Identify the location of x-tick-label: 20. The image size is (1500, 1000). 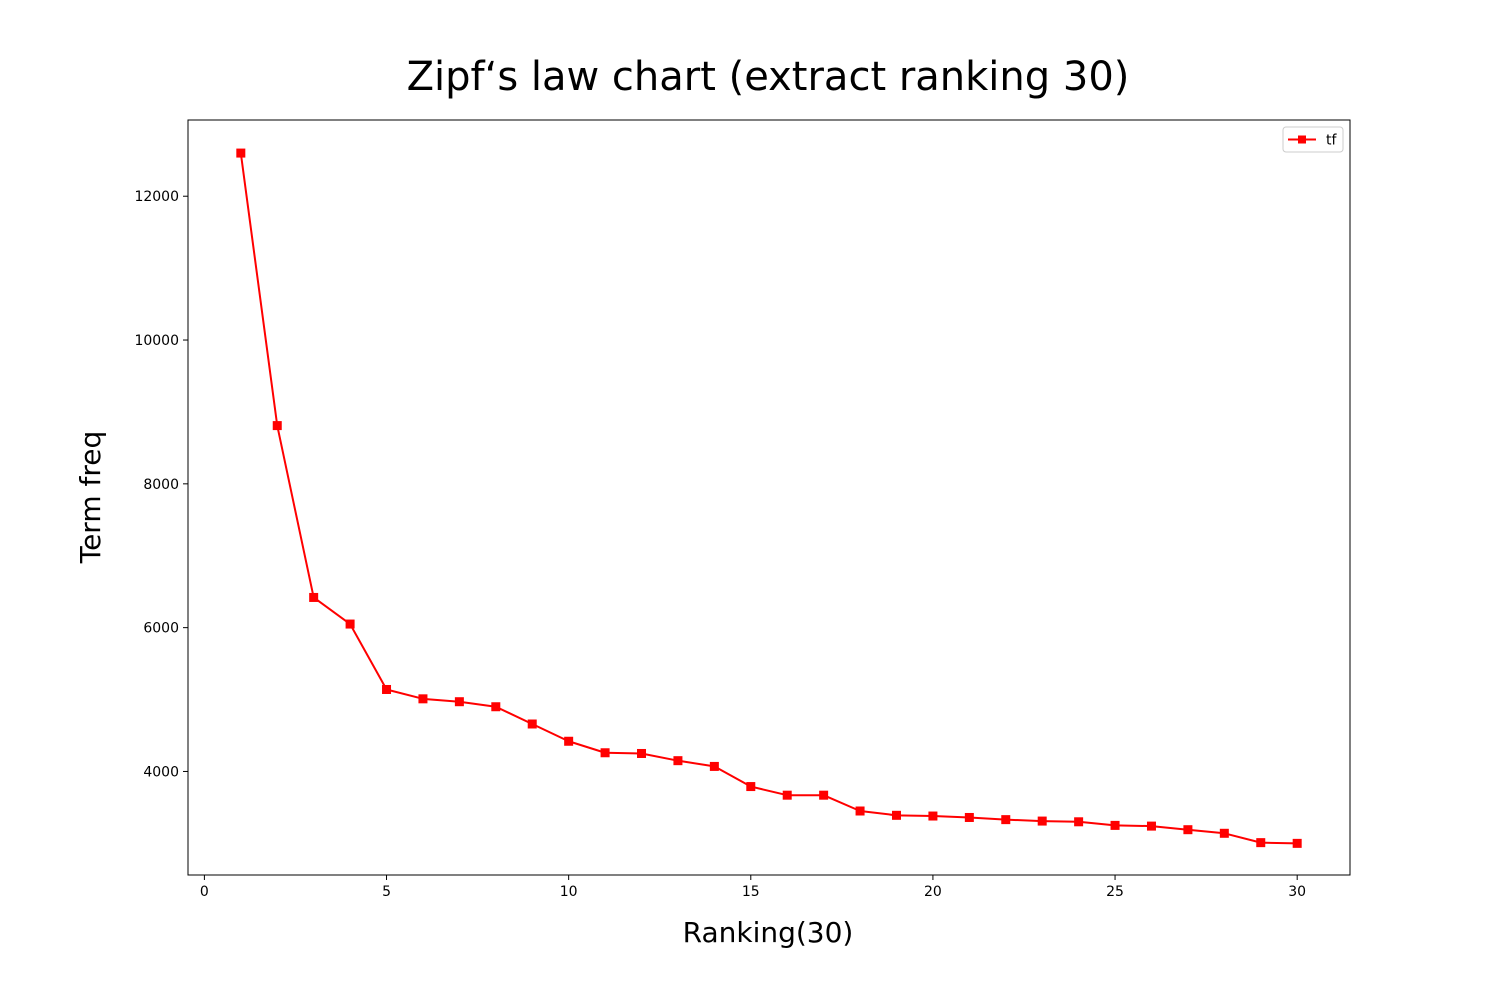
(933, 892).